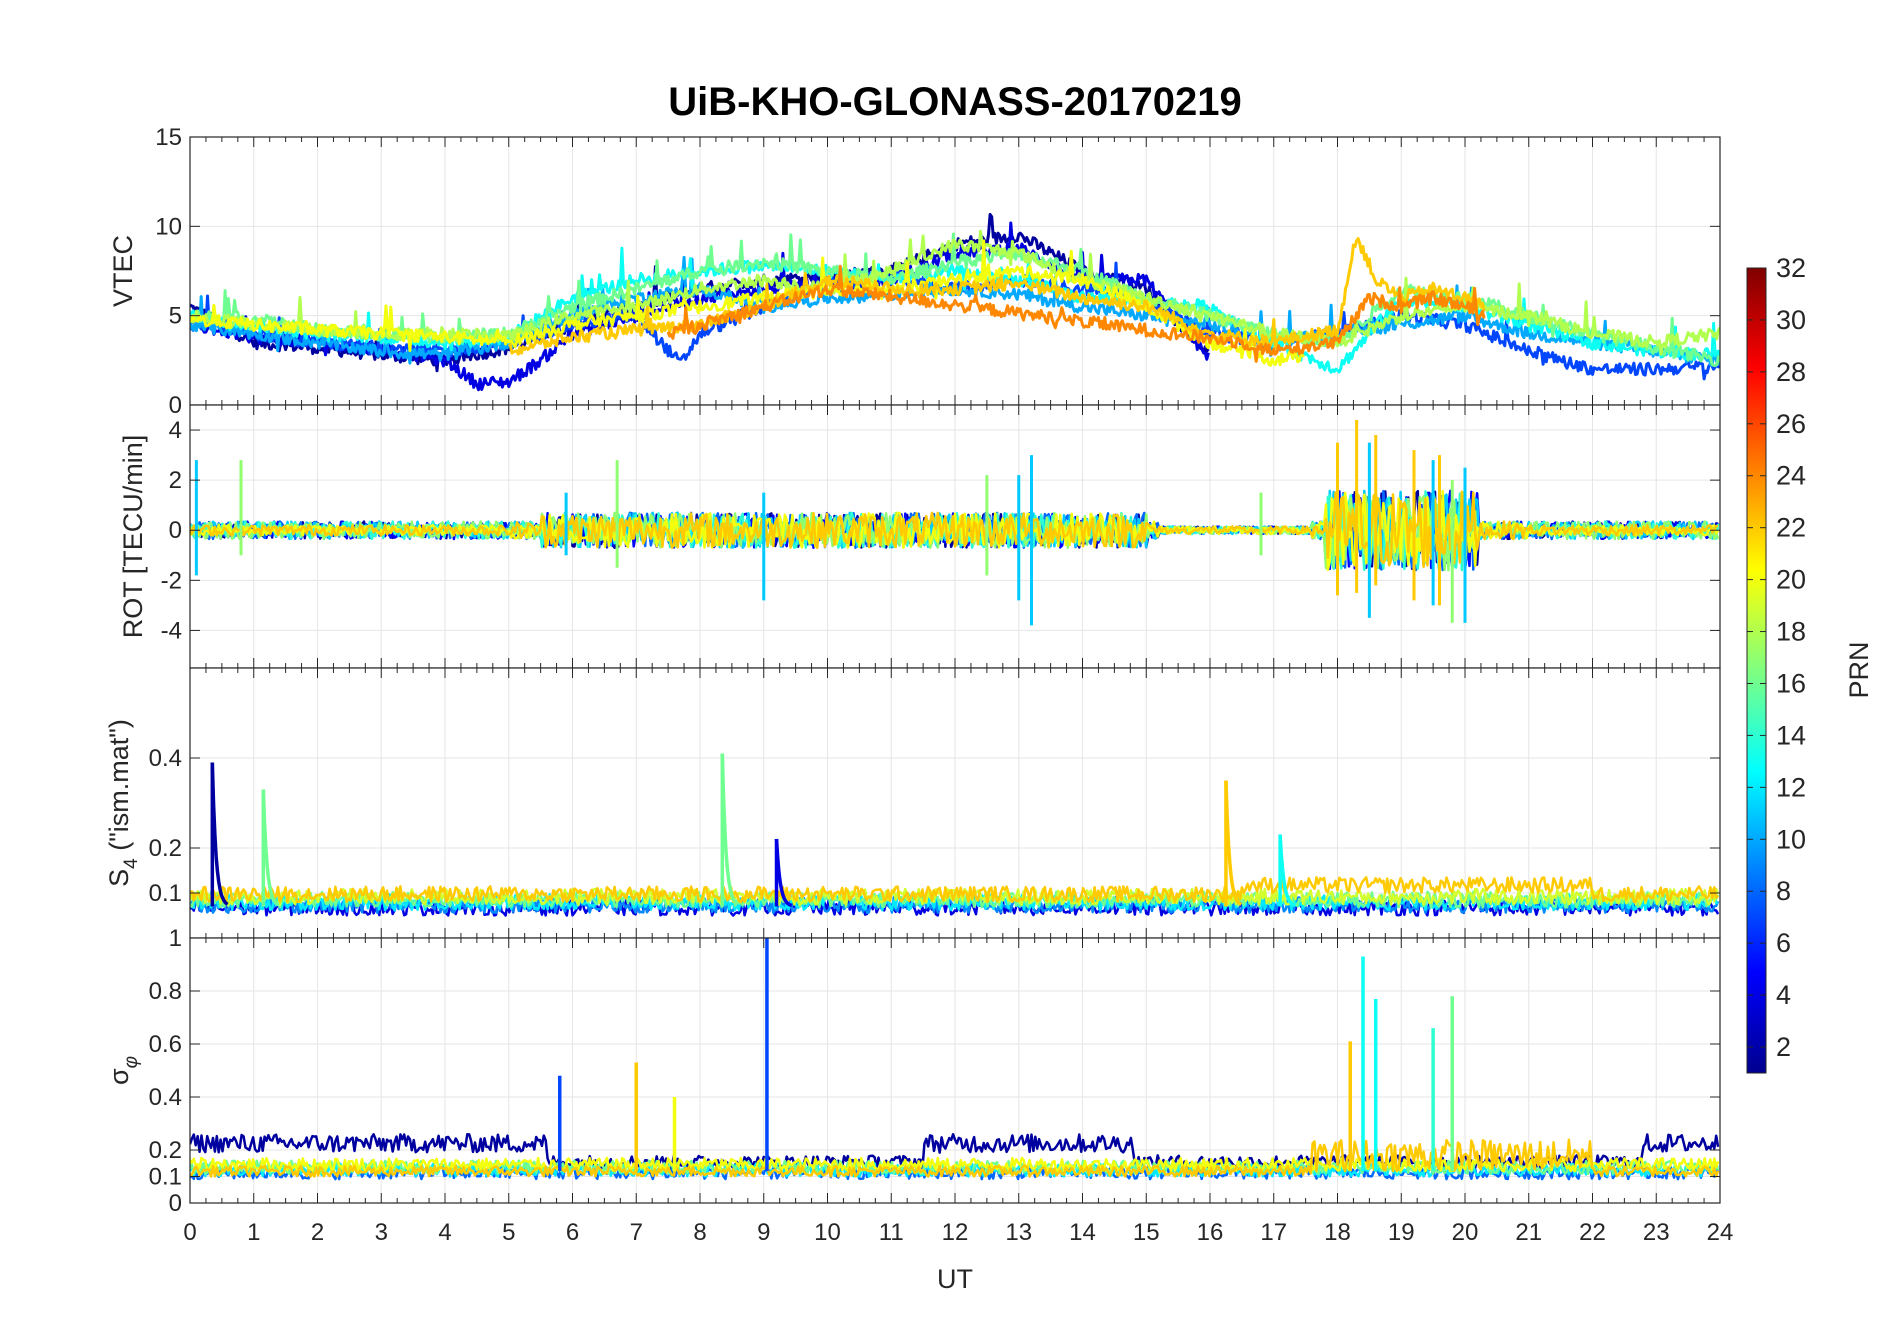 Image resolution: width=1902 pixels, height=1330 pixels. What do you see at coordinates (636, 1232) in the screenshot?
I see `x-tick-label: 7` at bounding box center [636, 1232].